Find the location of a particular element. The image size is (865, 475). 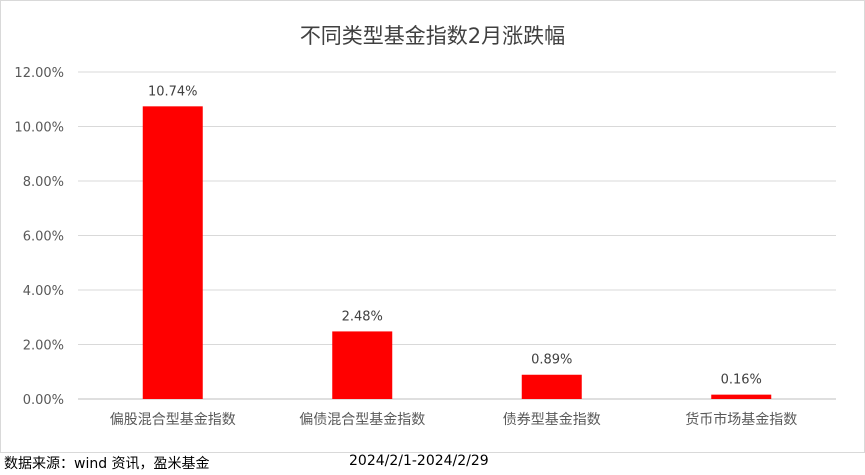

footer: 数据来源：wind 资讯，盈米基金 2024/2/1-2024/2/29 is located at coordinates (432, 463).